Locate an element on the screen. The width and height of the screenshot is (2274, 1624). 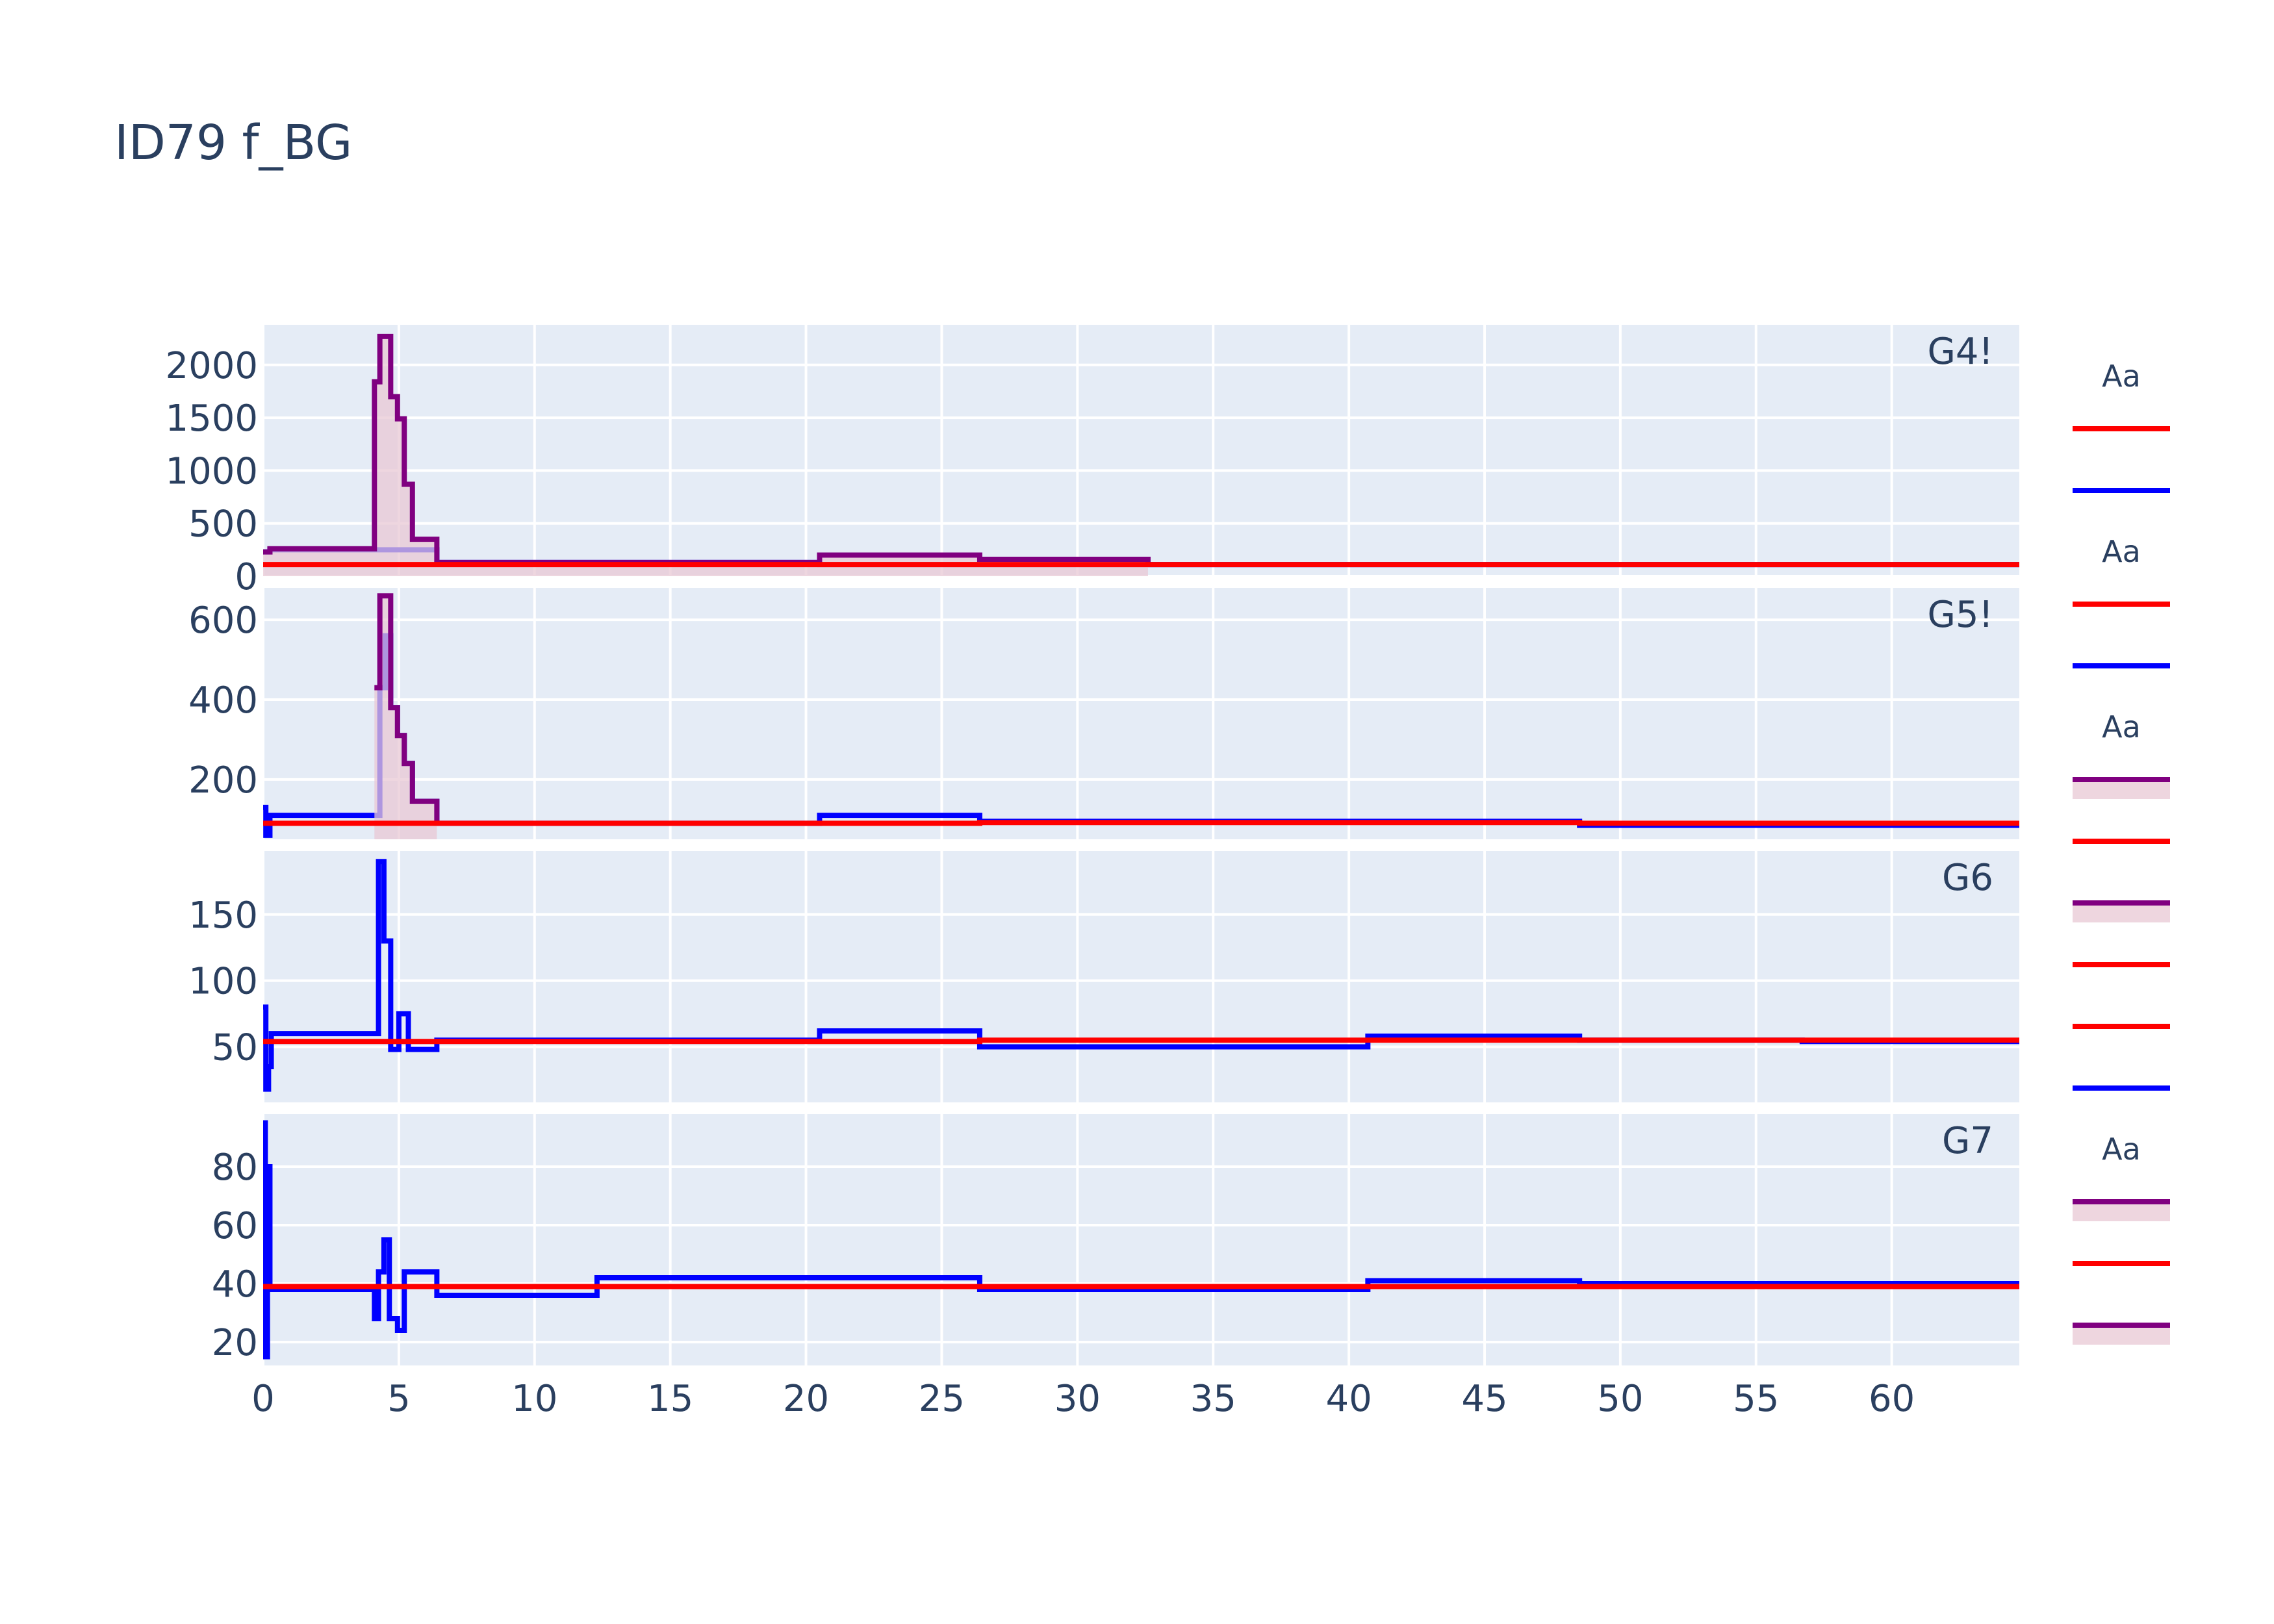
x-axis: 0 5 10 15 20 25 30 35 40 45 50 55 60 is located at coordinates (1083, 1399).